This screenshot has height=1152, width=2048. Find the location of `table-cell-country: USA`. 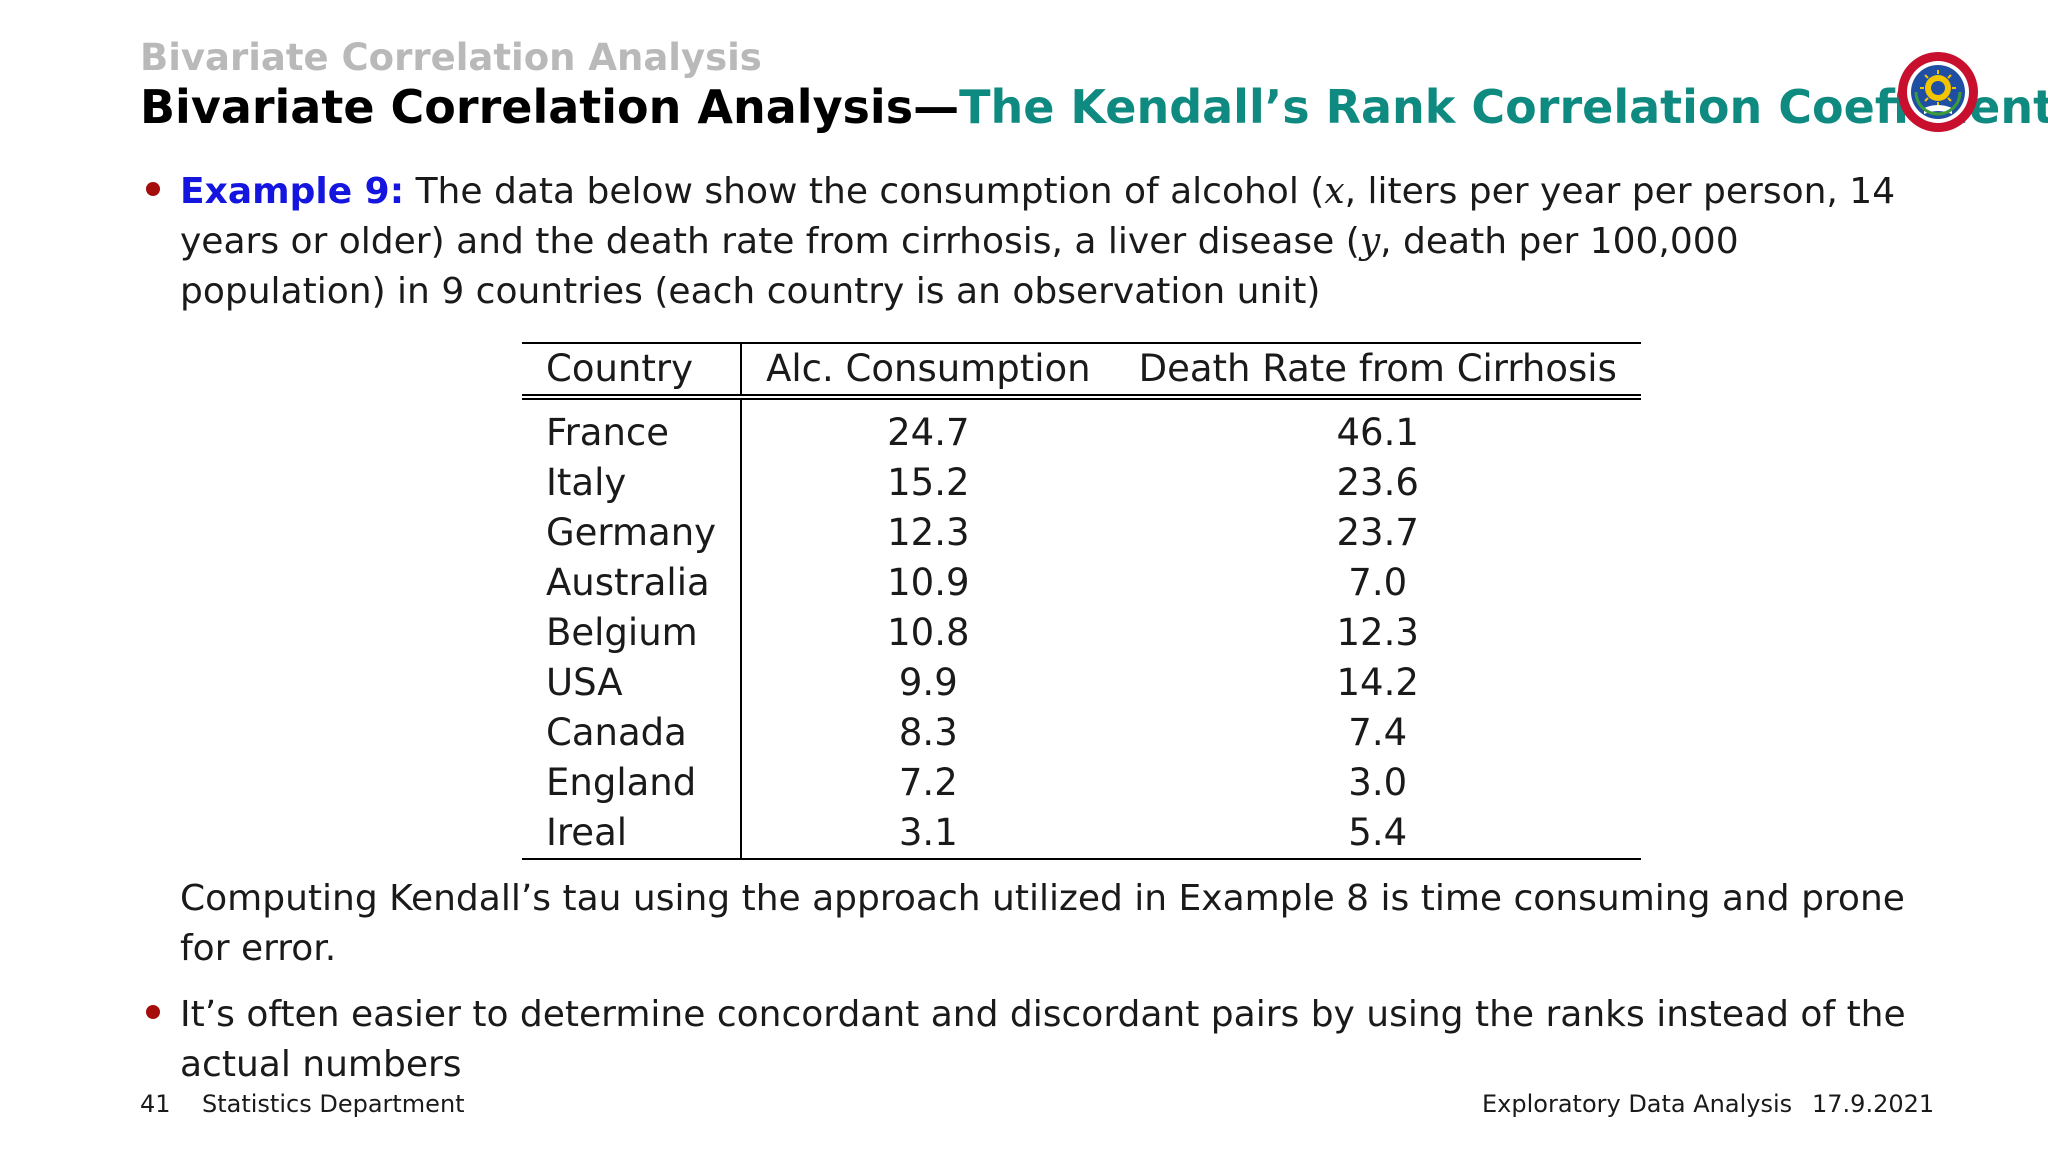

table-cell-country: USA is located at coordinates (632, 683).